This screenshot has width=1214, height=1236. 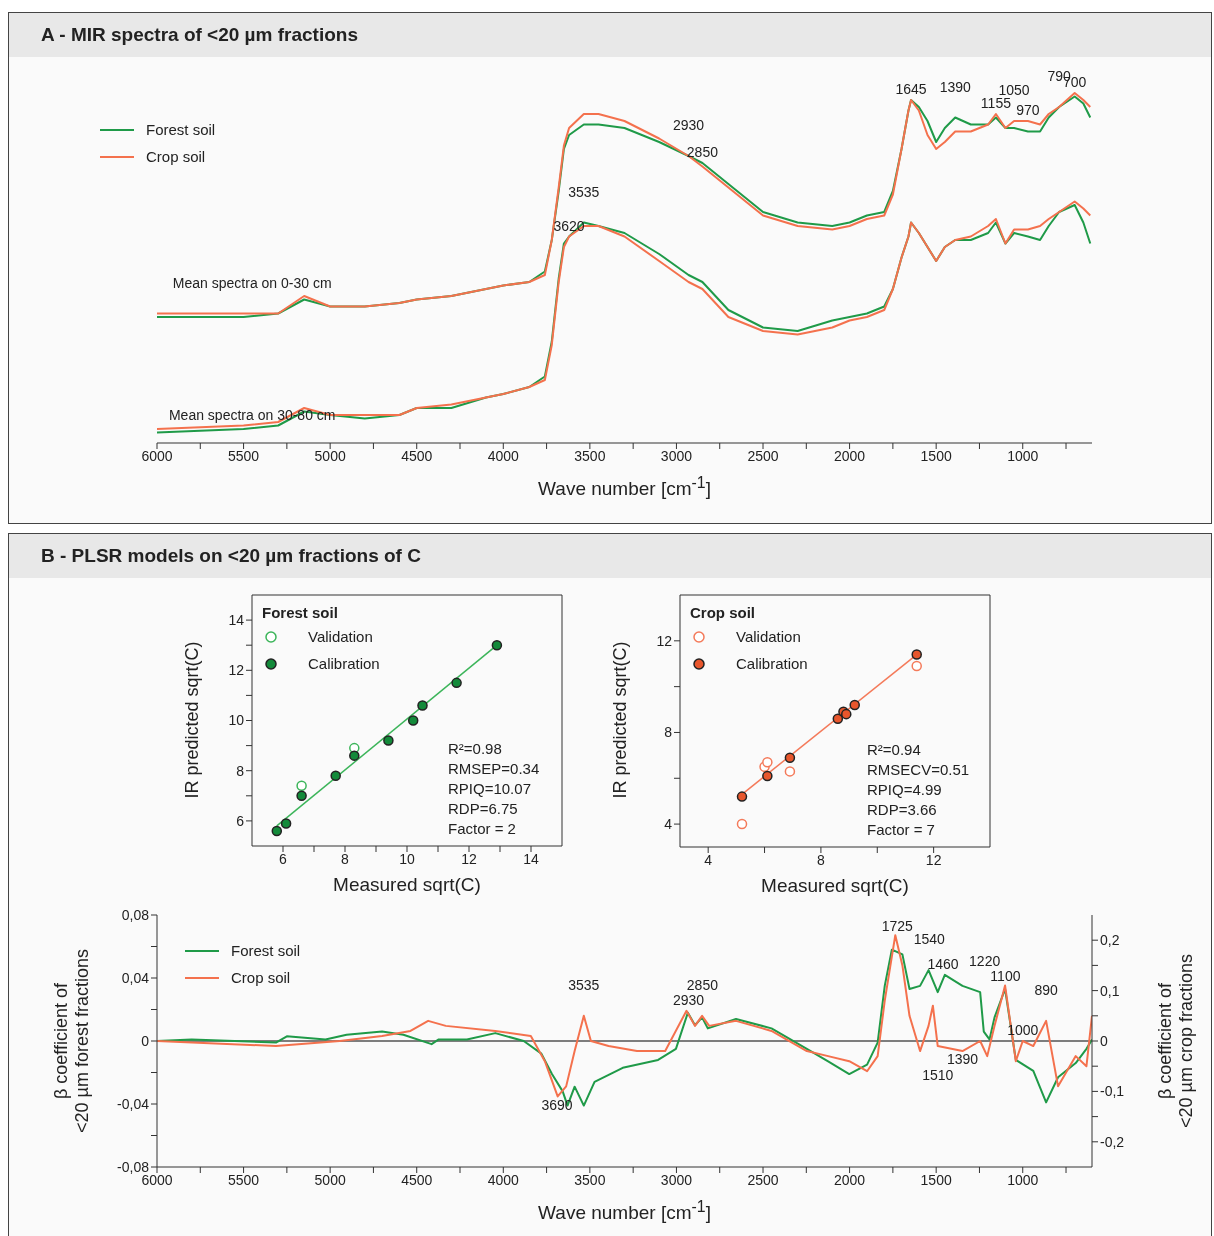 I want to click on x-tick-label: 4, so click(x=708, y=859).